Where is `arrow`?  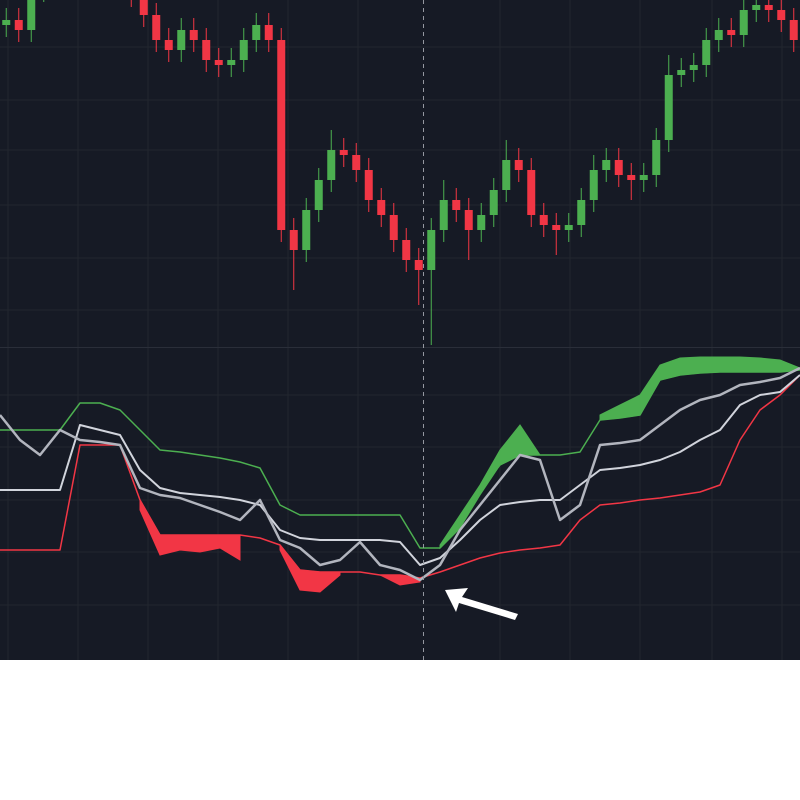 arrow is located at coordinates (481, 604).